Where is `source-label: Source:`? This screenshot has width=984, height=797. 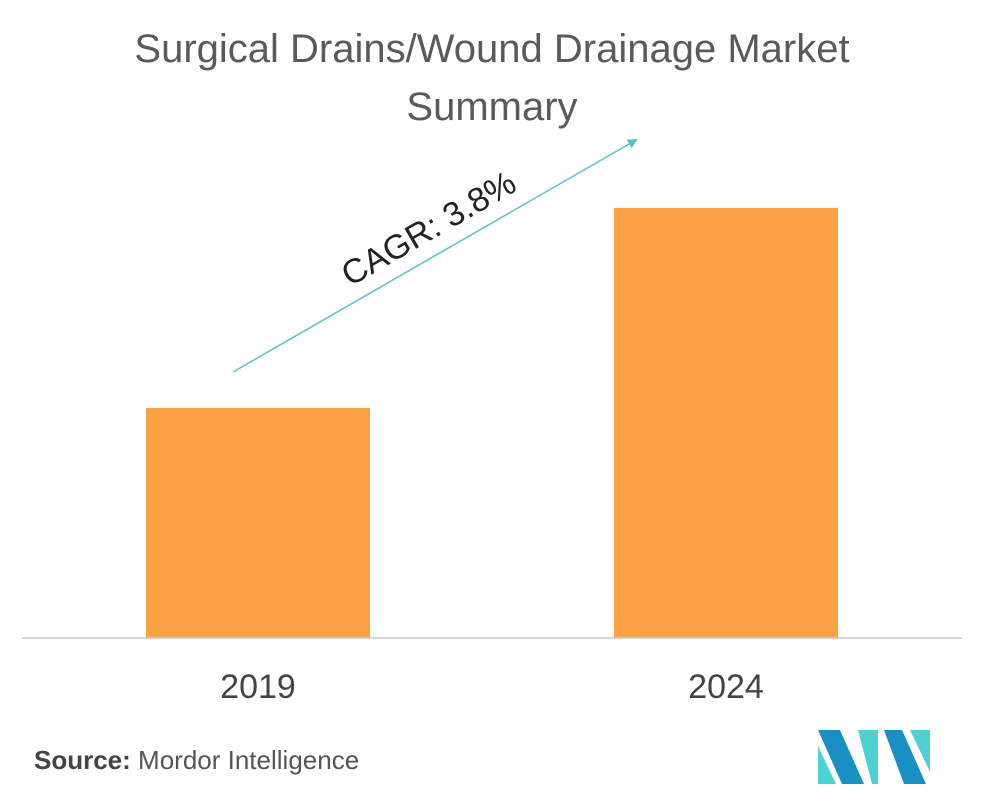 source-label: Source: is located at coordinates (82, 760).